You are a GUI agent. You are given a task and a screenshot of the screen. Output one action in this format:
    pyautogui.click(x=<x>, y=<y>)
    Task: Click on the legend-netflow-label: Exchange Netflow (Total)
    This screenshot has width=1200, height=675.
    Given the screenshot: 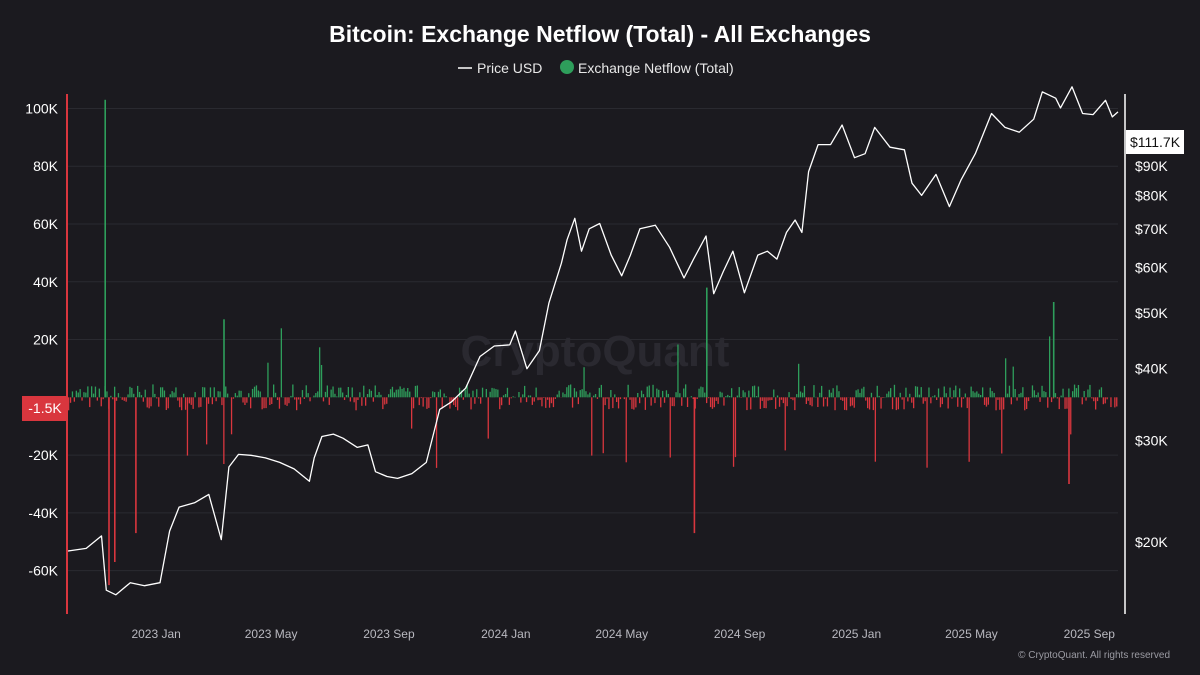 What is the action you would take?
    pyautogui.click(x=656, y=68)
    